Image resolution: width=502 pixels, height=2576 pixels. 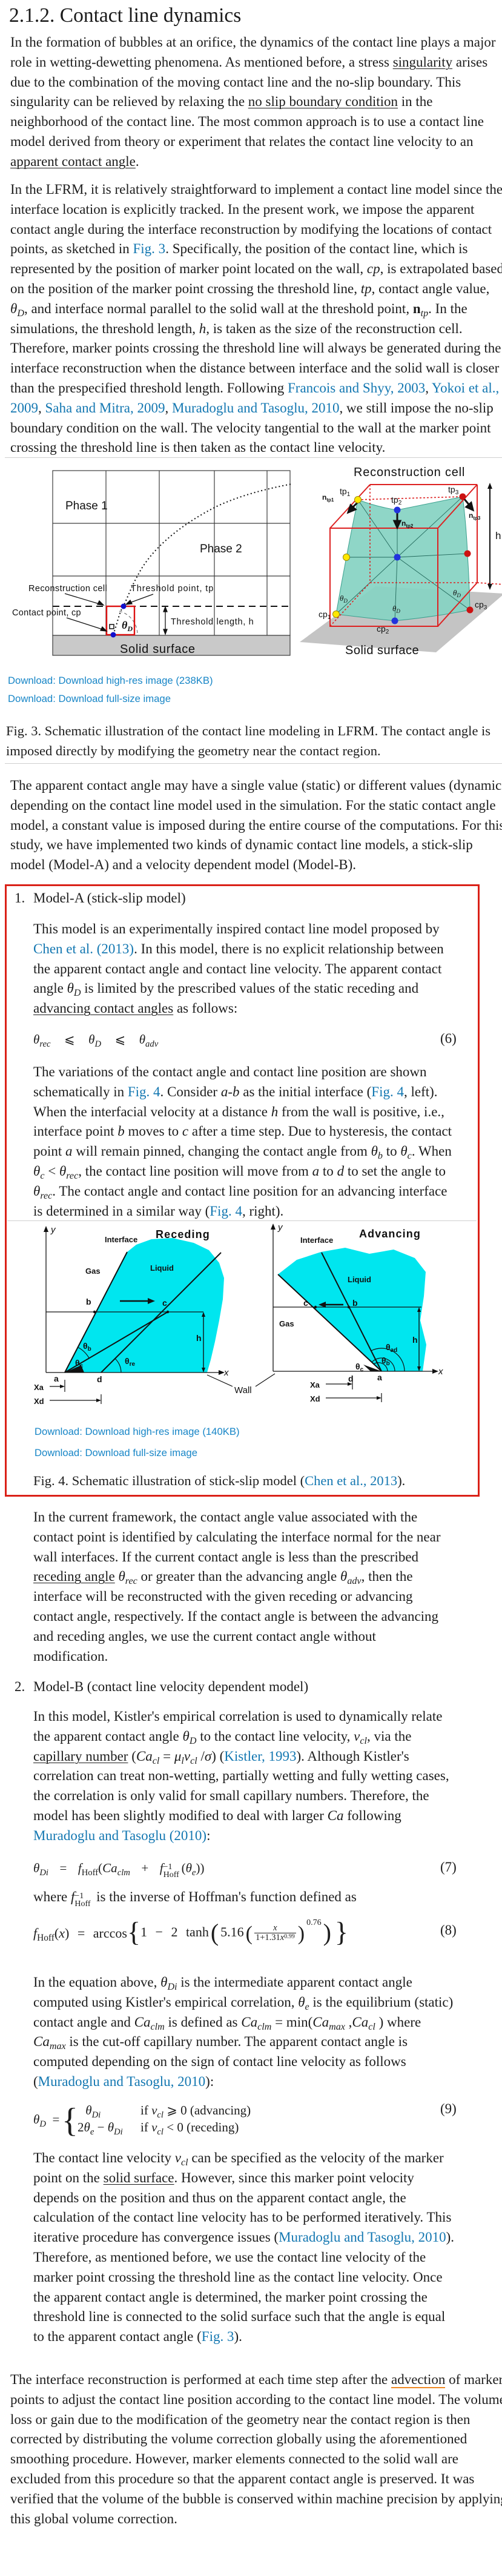 I want to click on svg-text: tp1, so click(x=345, y=492).